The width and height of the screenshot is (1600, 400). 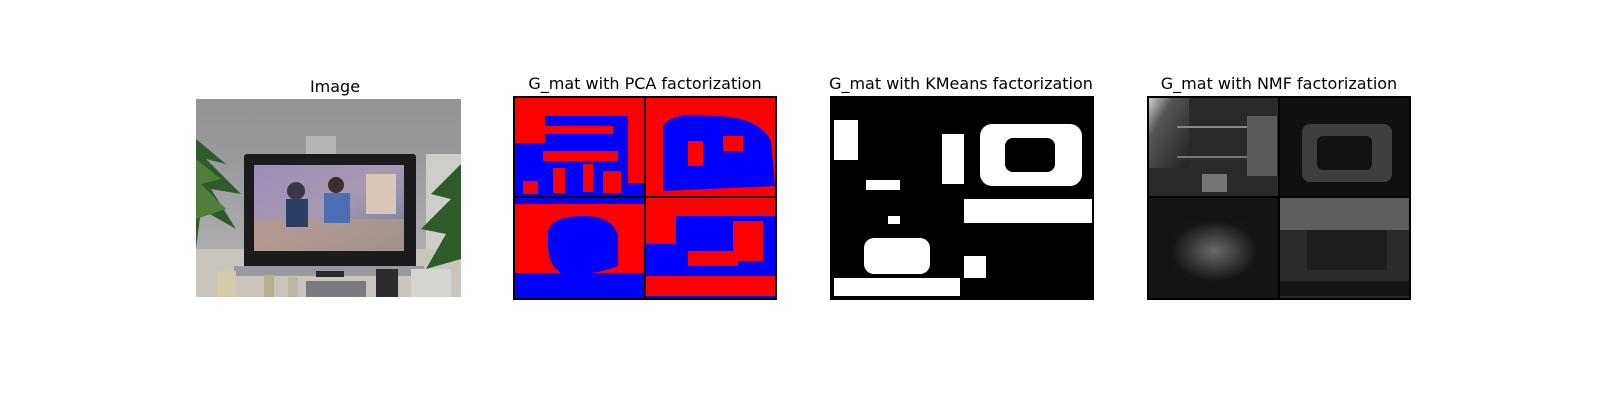 I want to click on photo-image, so click(x=328, y=198).